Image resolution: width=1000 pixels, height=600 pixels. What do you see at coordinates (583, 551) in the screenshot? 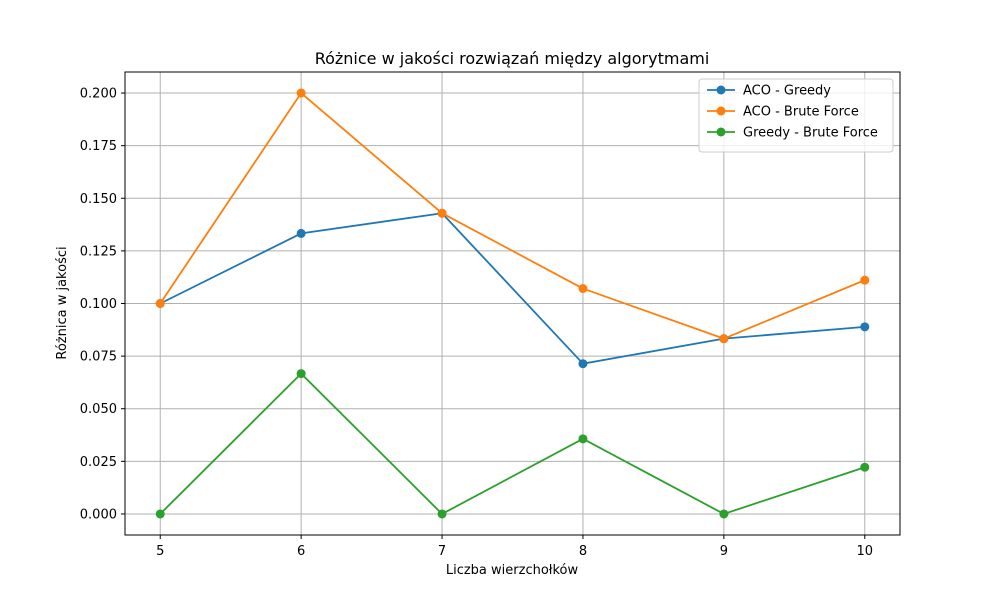
I see `x-tick-label: 8` at bounding box center [583, 551].